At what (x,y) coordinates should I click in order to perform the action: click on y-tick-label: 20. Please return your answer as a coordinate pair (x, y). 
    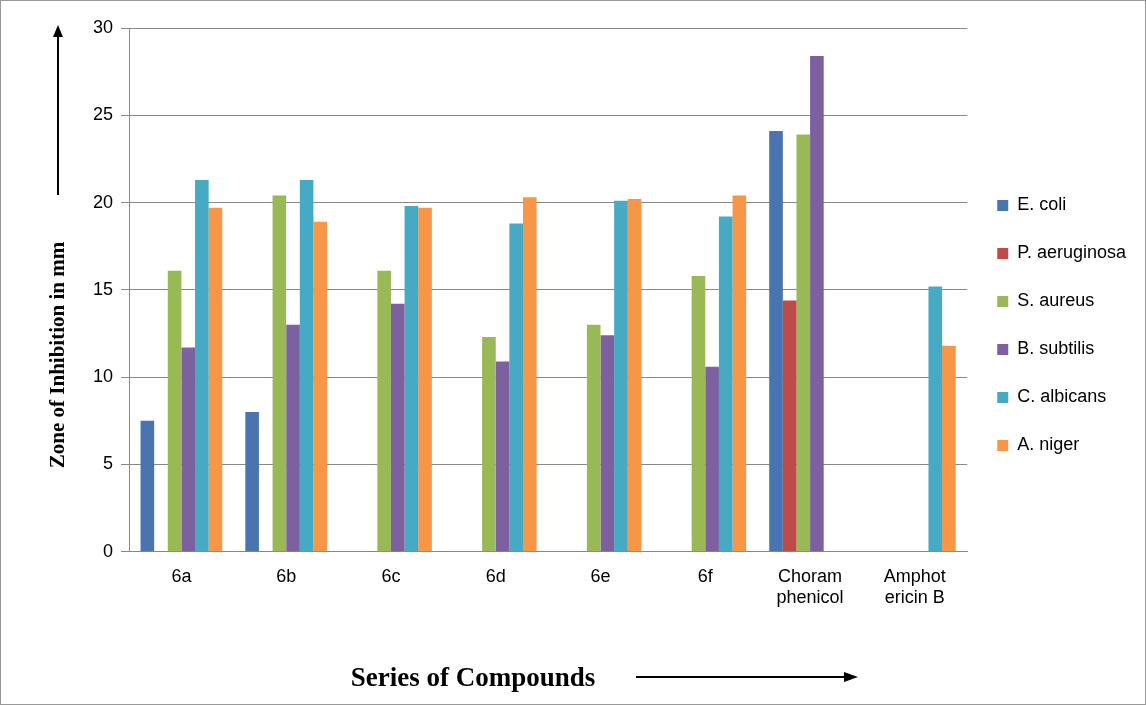
    Looking at the image, I should click on (103, 201).